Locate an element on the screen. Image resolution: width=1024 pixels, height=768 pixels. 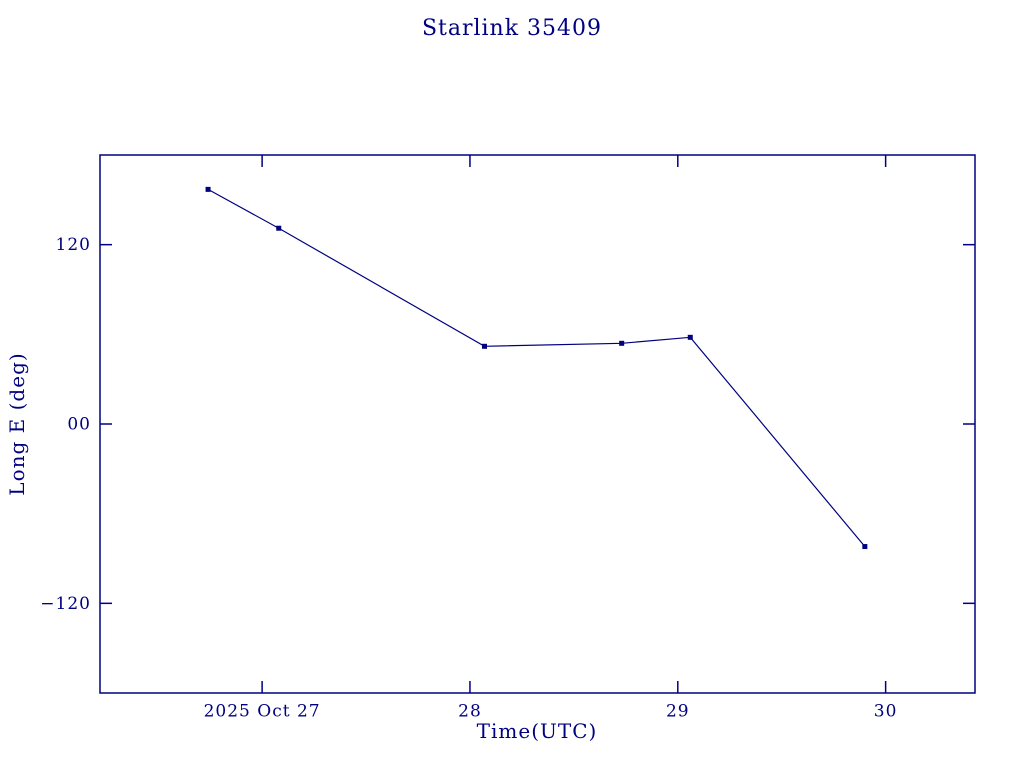
y-tick-label: 120 is located at coordinates (73, 245).